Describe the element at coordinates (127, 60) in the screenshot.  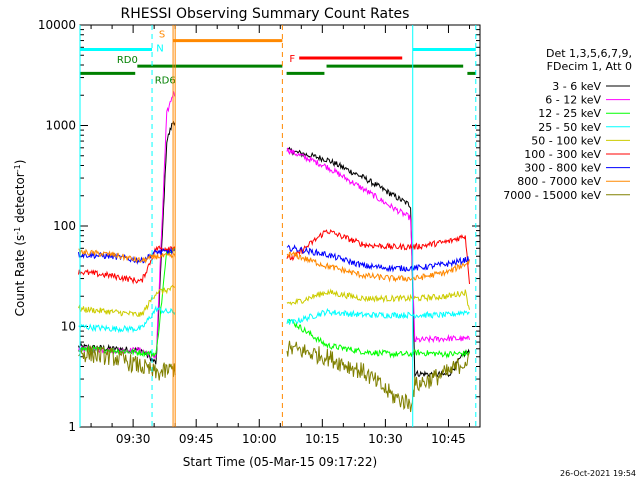
I see `flag-label-rd0: RD0` at that location.